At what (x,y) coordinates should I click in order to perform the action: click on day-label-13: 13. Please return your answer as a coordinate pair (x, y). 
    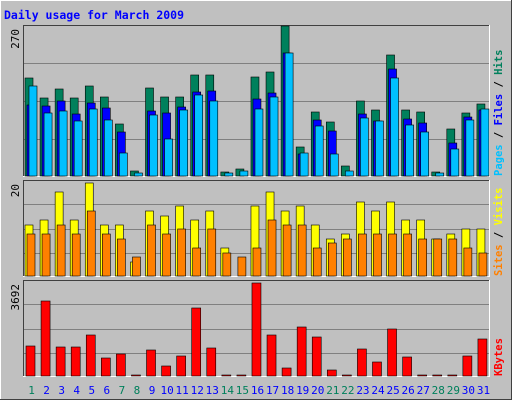
    Looking at the image, I should click on (212, 390).